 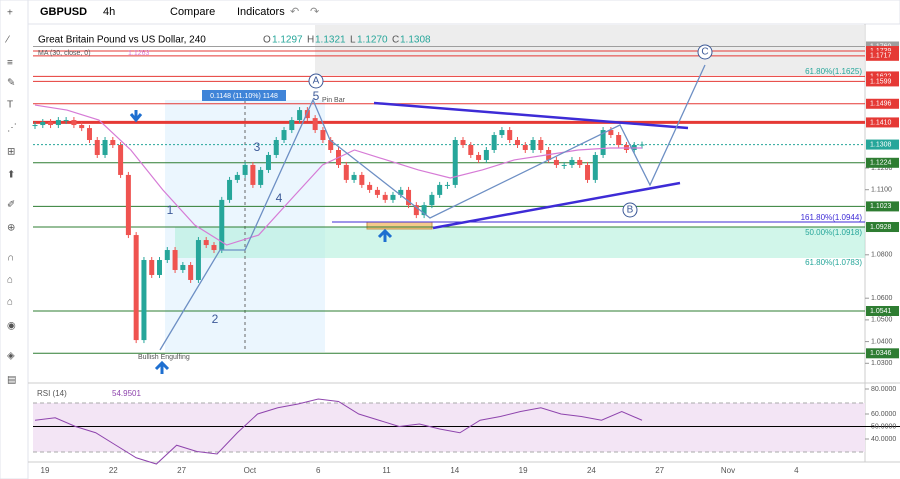 I want to click on rsi-value: 54.9501, so click(x=126, y=393).